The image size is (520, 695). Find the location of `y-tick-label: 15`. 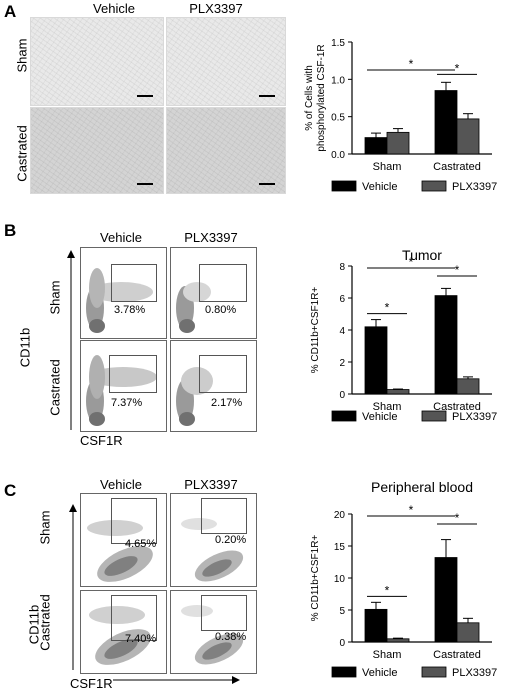

y-tick-label: 15 is located at coordinates (340, 547).